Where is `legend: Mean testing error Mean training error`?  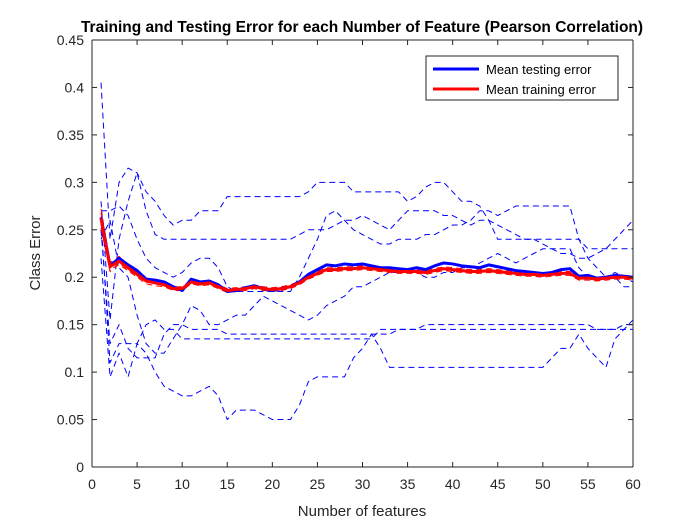 legend: Mean testing error Mean training error is located at coordinates (522, 78).